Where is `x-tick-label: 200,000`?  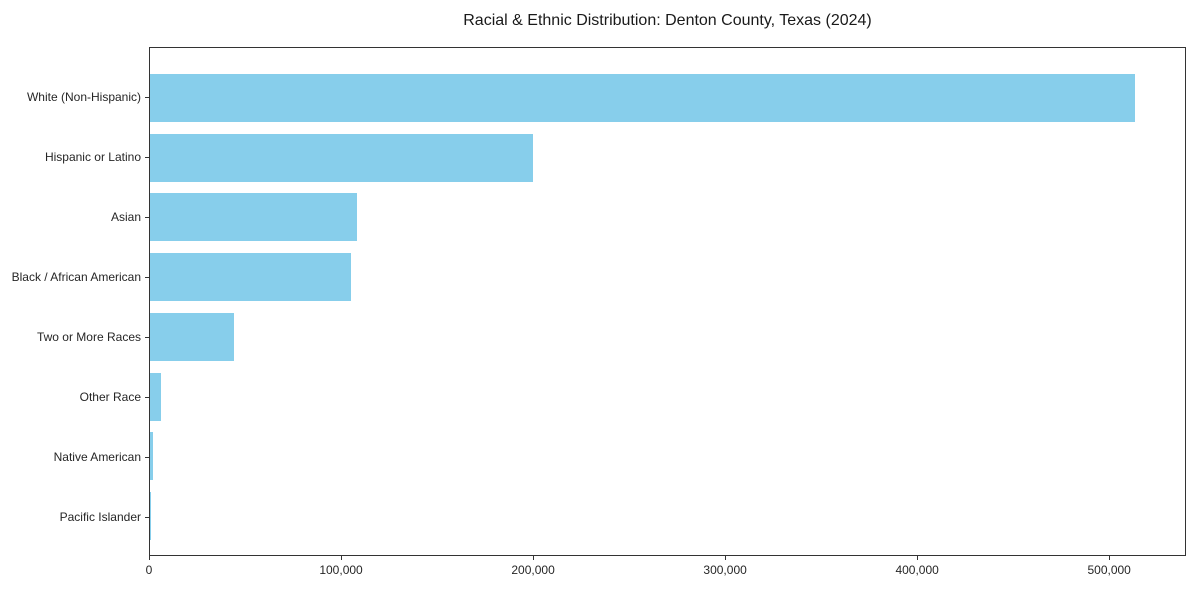 x-tick-label: 200,000 is located at coordinates (533, 570).